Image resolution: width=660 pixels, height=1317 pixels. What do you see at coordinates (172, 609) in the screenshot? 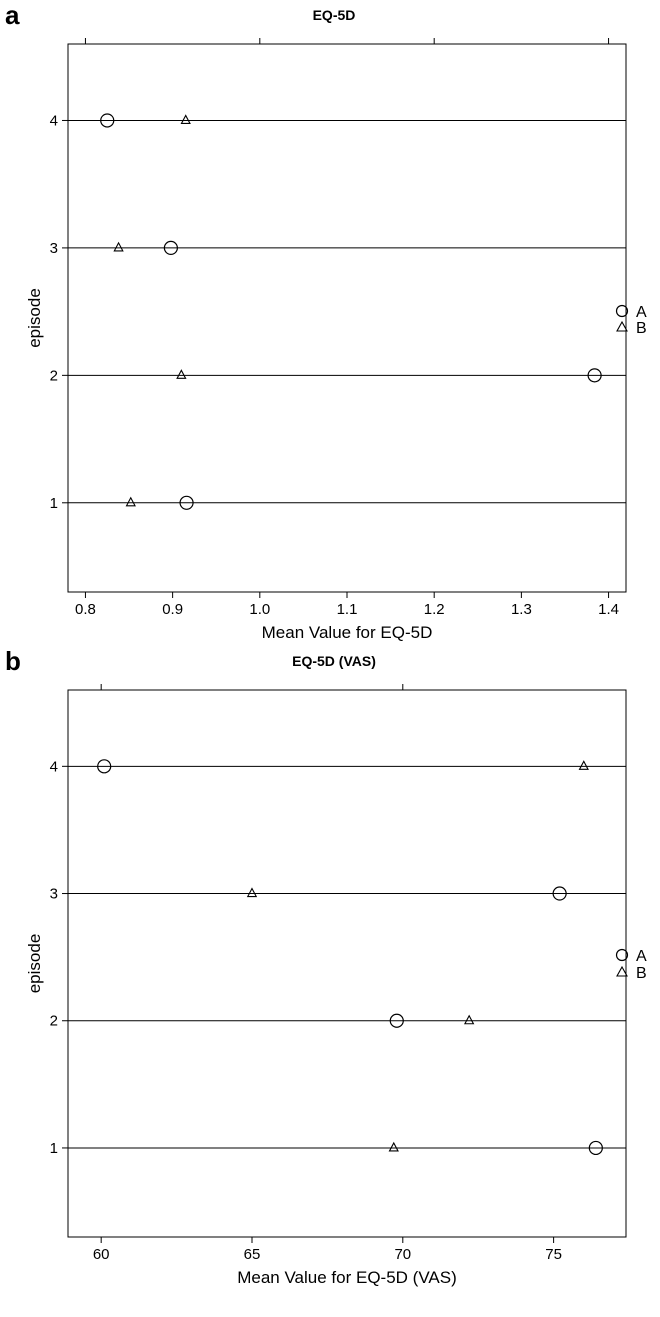
I see `x-tick-label: 0.9` at bounding box center [172, 609].